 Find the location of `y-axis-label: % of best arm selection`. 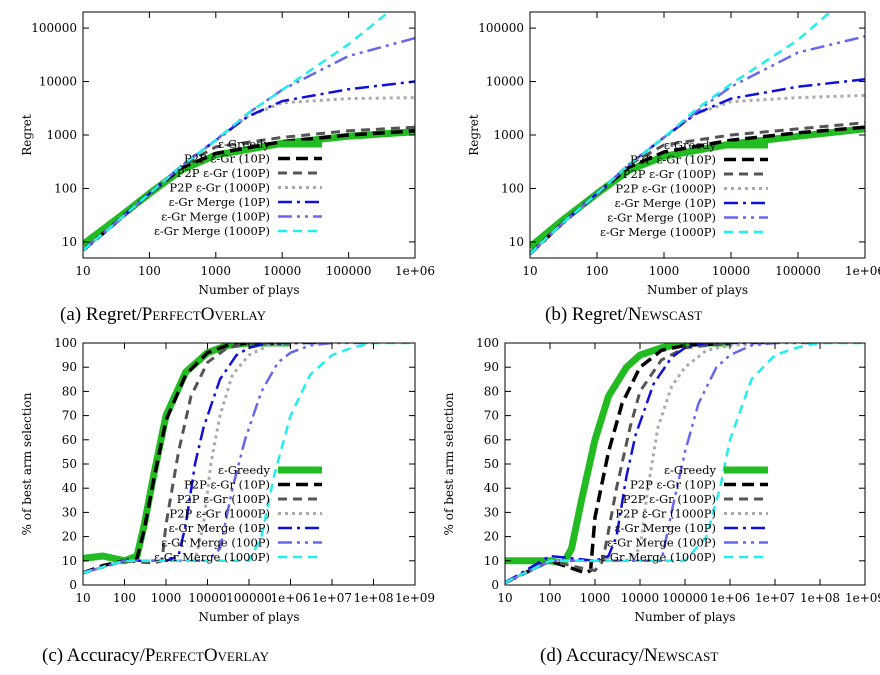

y-axis-label: % of best arm selection is located at coordinates (449, 463).